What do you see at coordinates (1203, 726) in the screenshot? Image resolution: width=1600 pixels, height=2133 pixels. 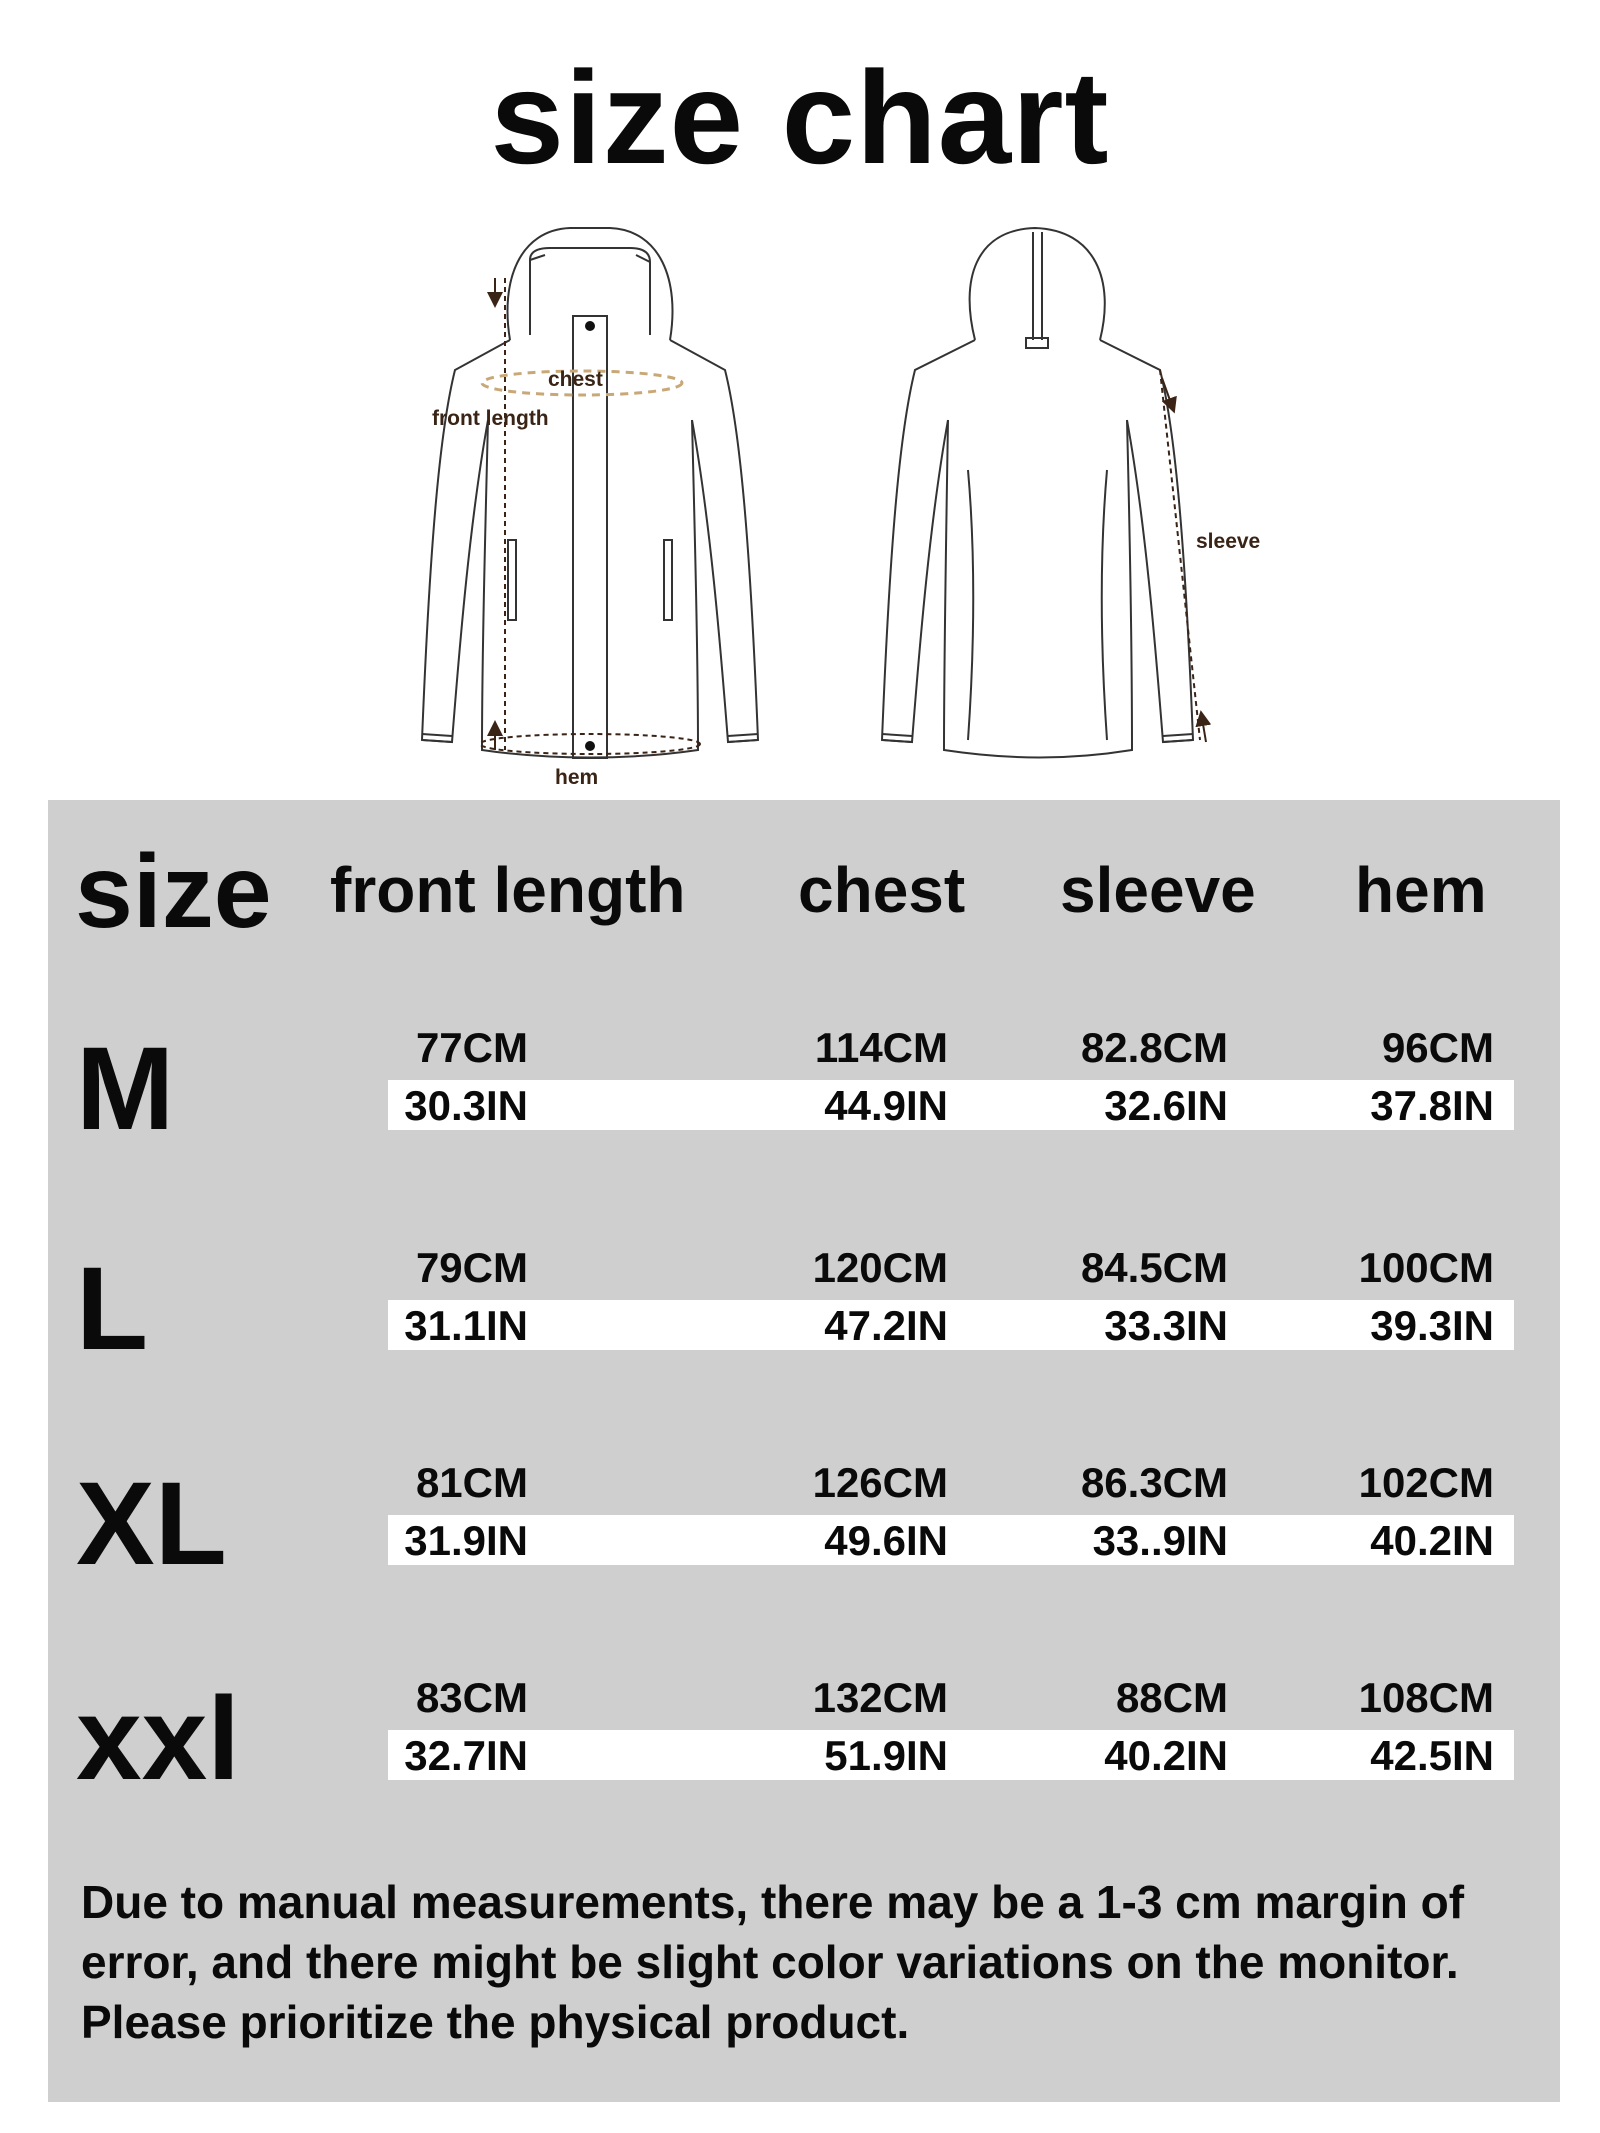 I see `sleeve-bottom-arrow` at bounding box center [1203, 726].